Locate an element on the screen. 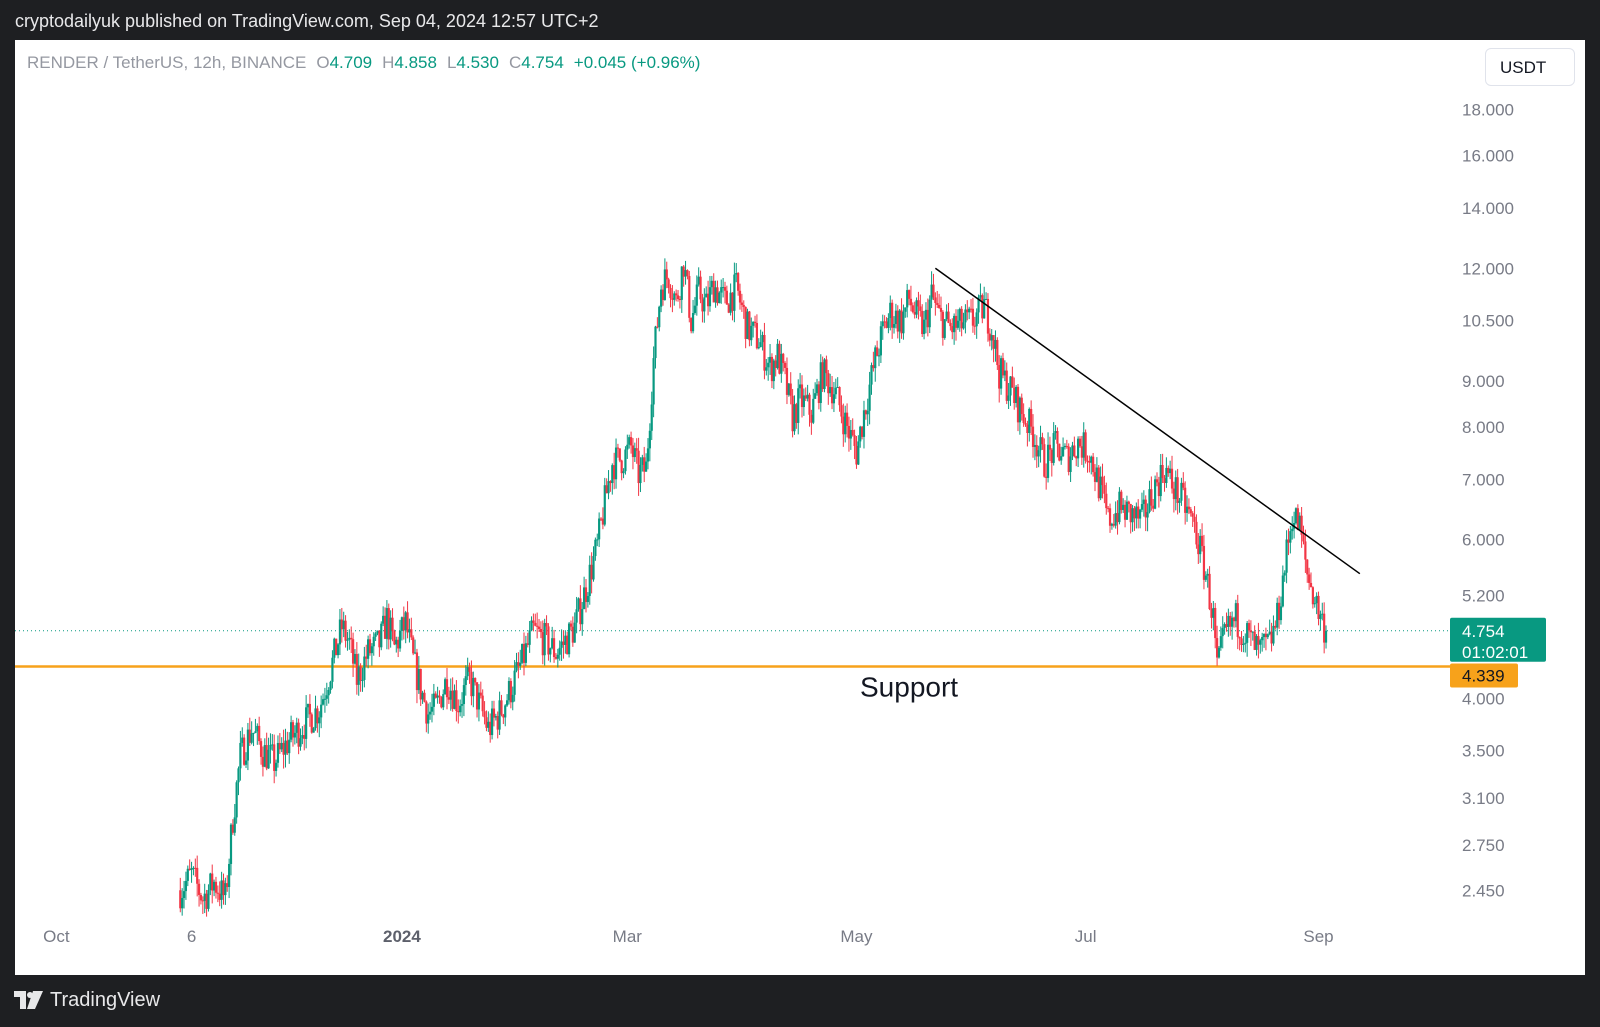  currency-button: USDT is located at coordinates (1530, 67).